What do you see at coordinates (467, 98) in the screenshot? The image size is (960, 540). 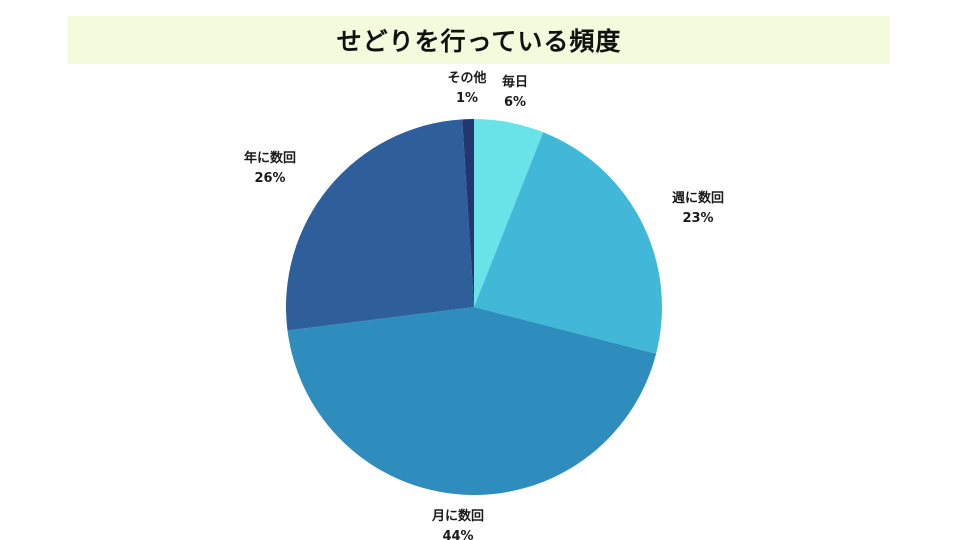 I see `slice-value-label-4: 1%` at bounding box center [467, 98].